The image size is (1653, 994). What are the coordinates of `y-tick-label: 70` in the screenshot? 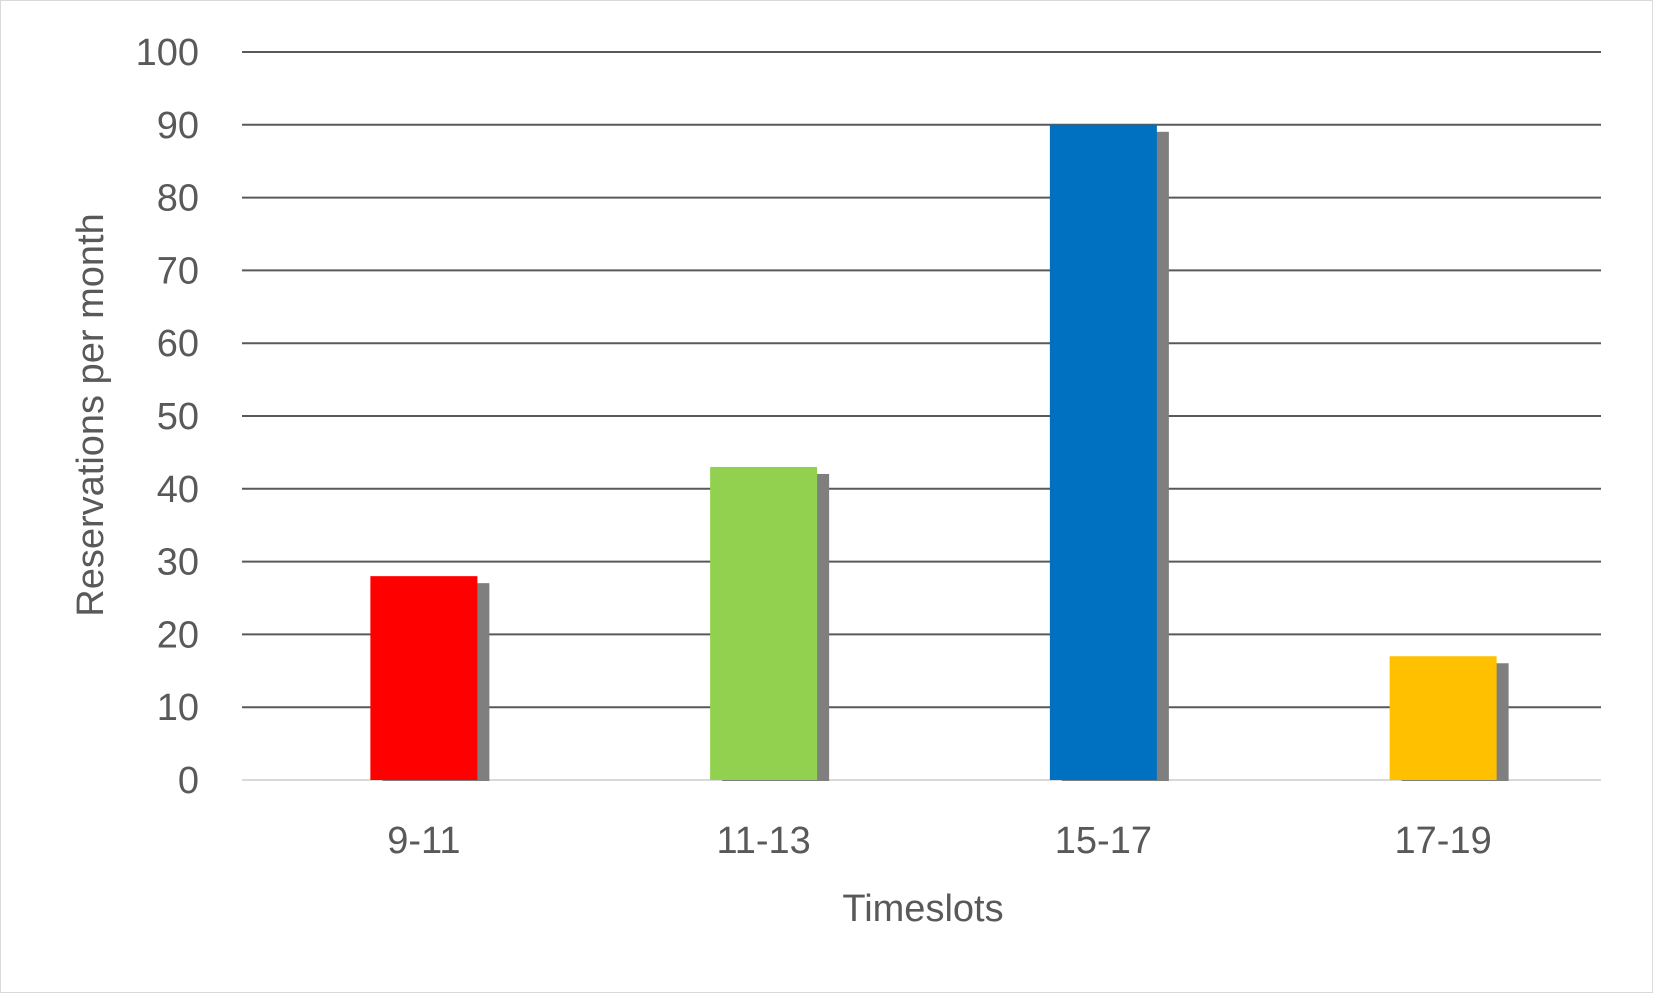 It's located at (178, 271).